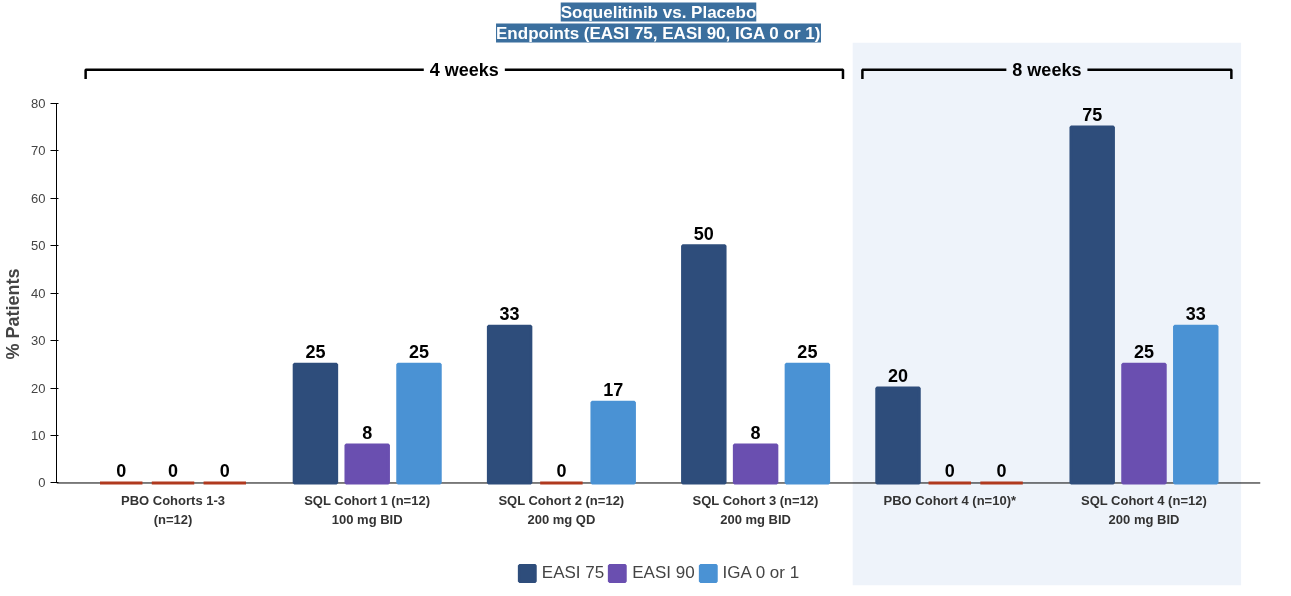 This screenshot has height=596, width=1291. What do you see at coordinates (38, 436) in the screenshot?
I see `y-tick-label: 10` at bounding box center [38, 436].